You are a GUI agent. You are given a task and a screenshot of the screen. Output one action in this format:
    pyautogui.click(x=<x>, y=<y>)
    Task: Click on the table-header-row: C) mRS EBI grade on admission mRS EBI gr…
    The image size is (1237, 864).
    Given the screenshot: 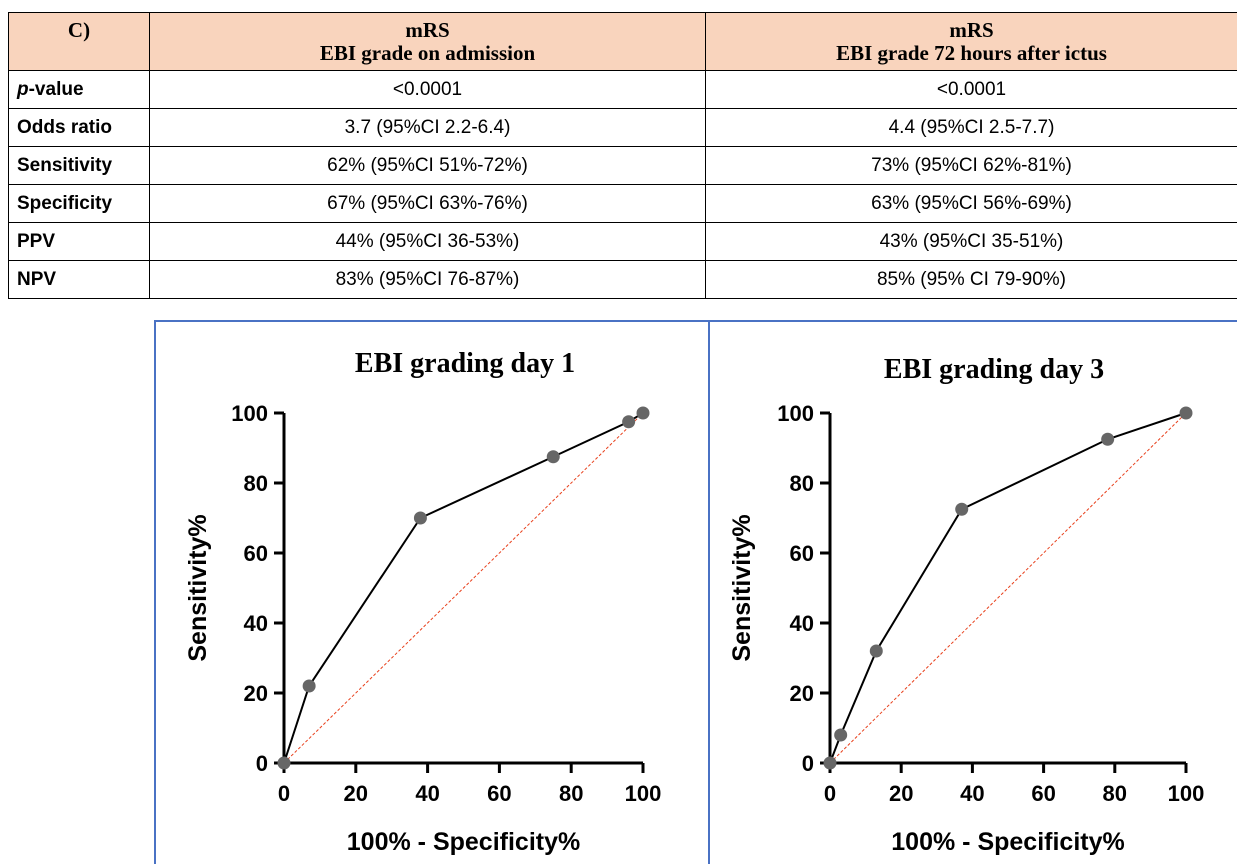 What is the action you would take?
    pyautogui.click(x=623, y=42)
    